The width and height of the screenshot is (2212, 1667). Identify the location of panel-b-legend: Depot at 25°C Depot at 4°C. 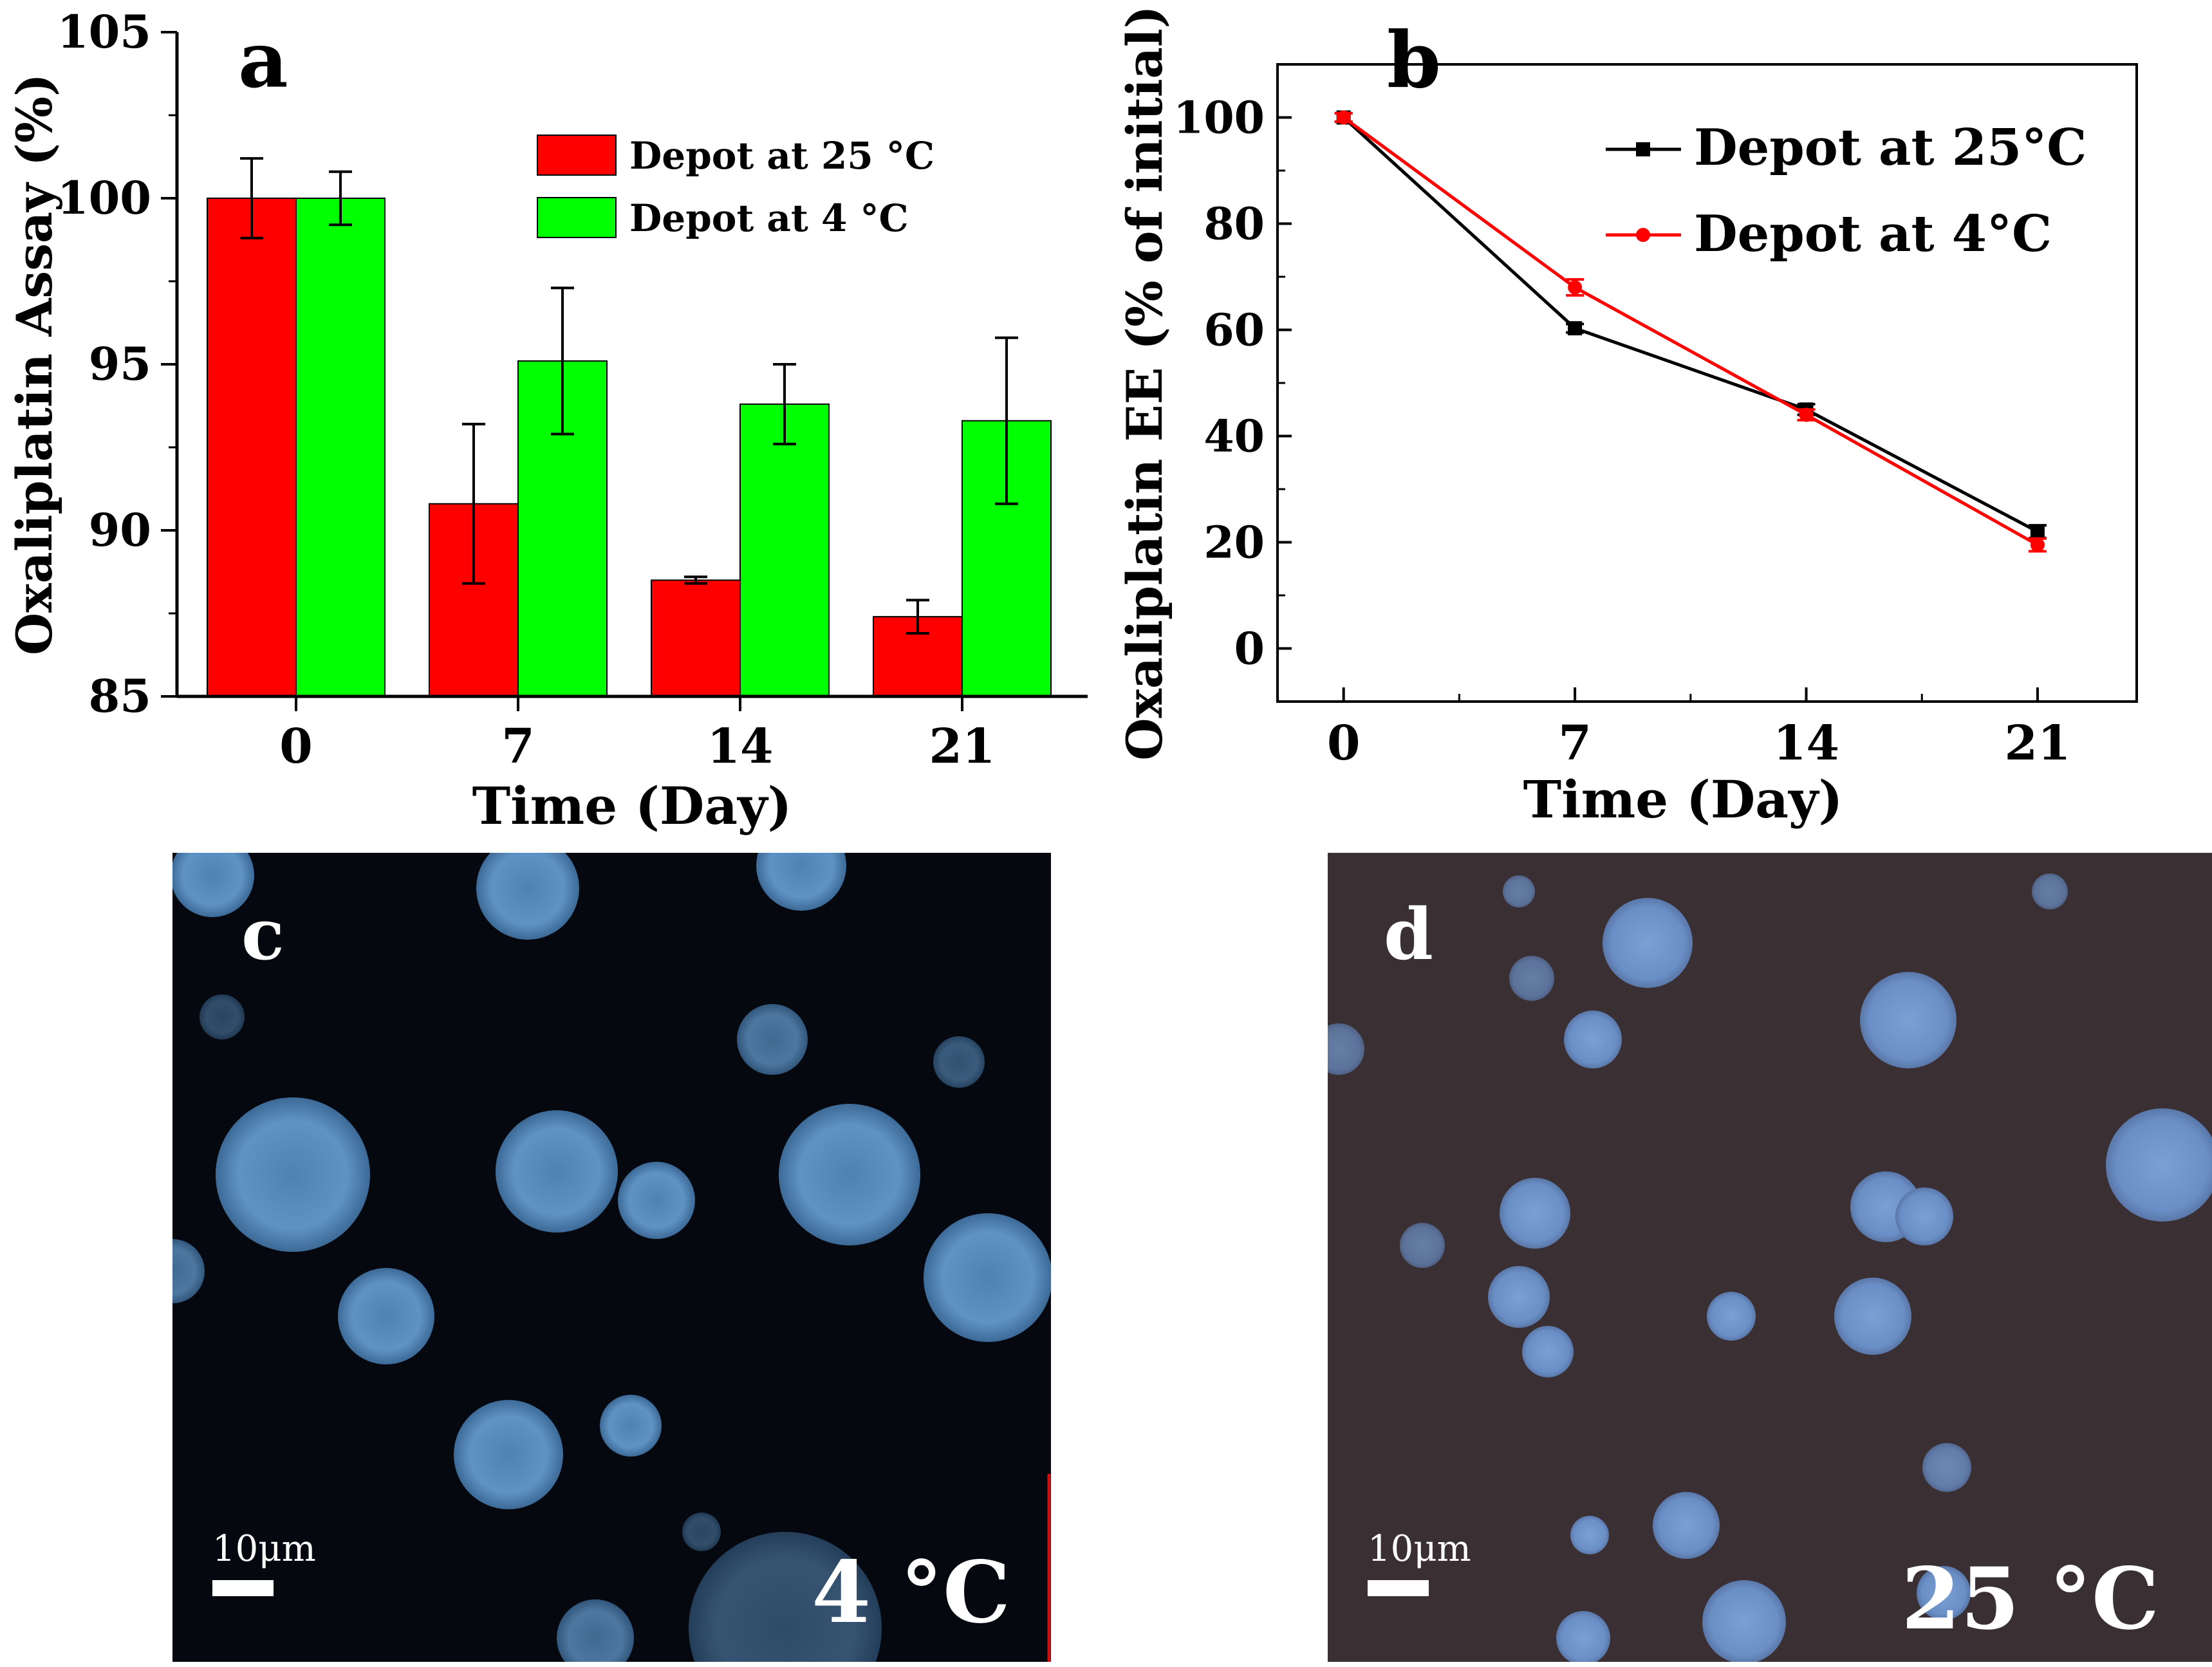
(1846, 190).